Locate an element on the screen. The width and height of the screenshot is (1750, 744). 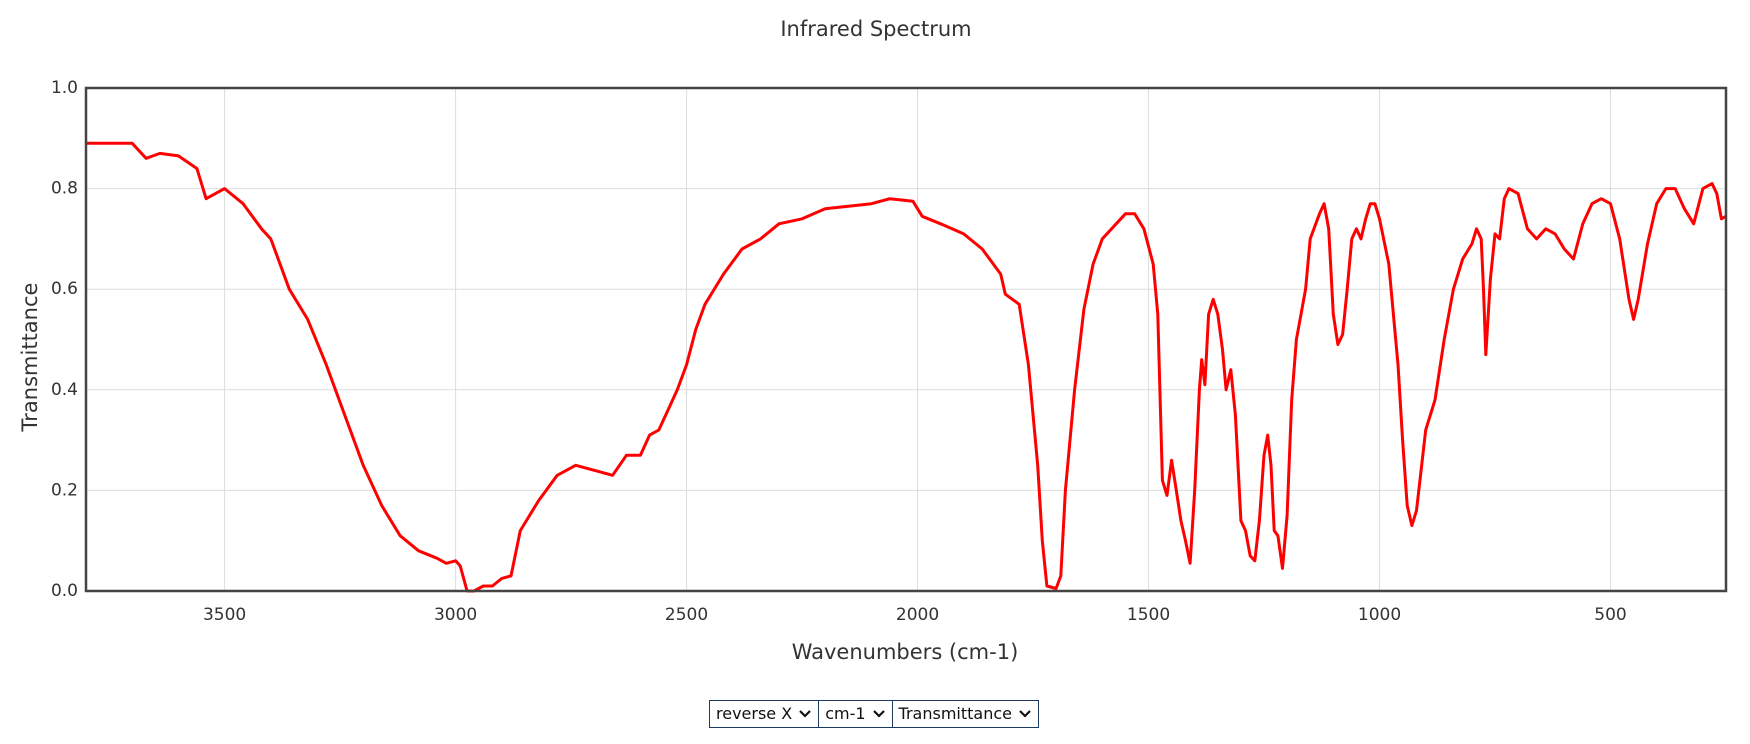
x-tick-label: 1000 is located at coordinates (1379, 615).